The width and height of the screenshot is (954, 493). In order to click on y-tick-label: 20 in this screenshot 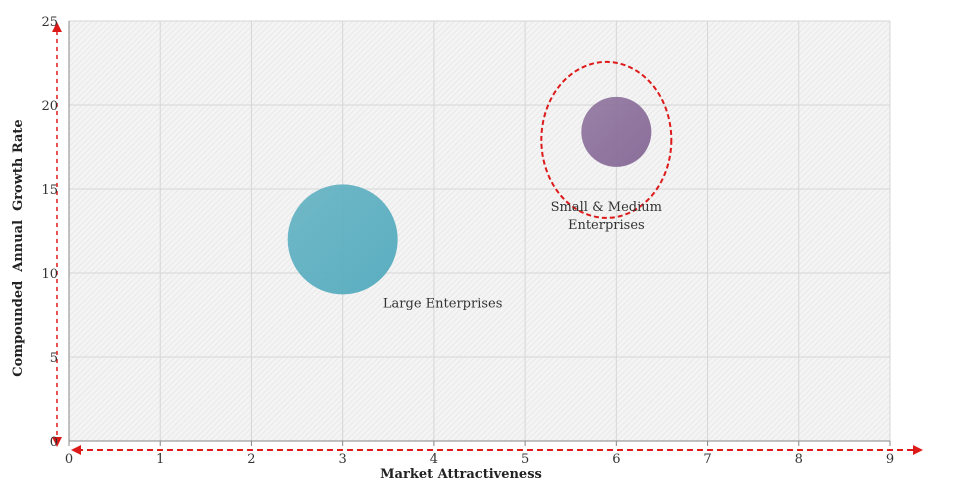, I will do `click(49, 106)`.